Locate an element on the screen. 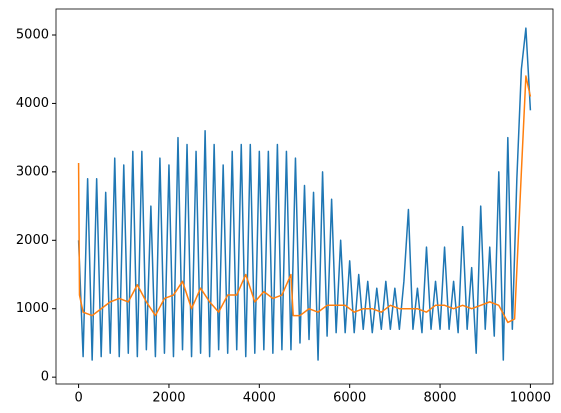 The image size is (561, 413). y-tick-label: 4000 is located at coordinates (32, 103).